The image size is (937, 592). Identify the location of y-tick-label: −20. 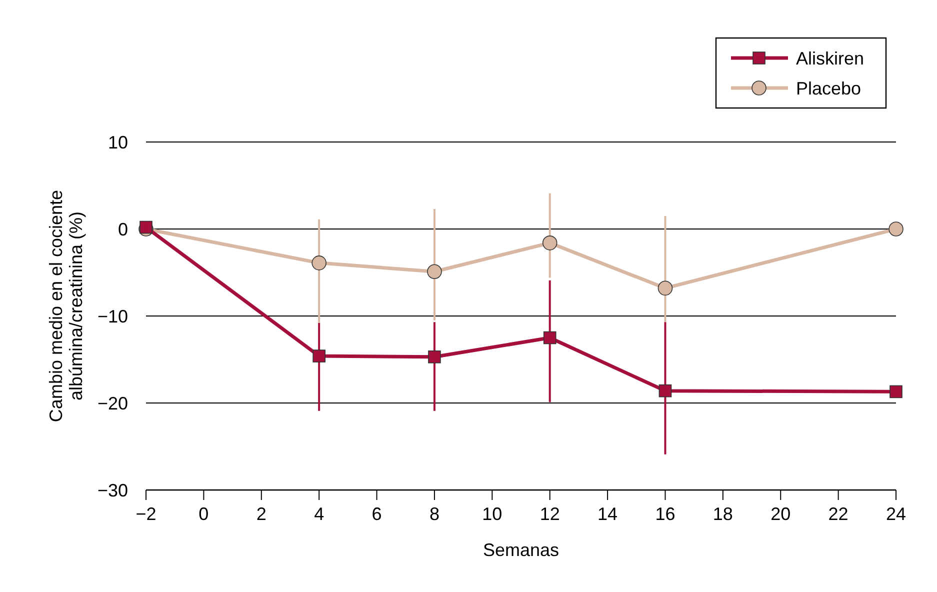
(112, 403).